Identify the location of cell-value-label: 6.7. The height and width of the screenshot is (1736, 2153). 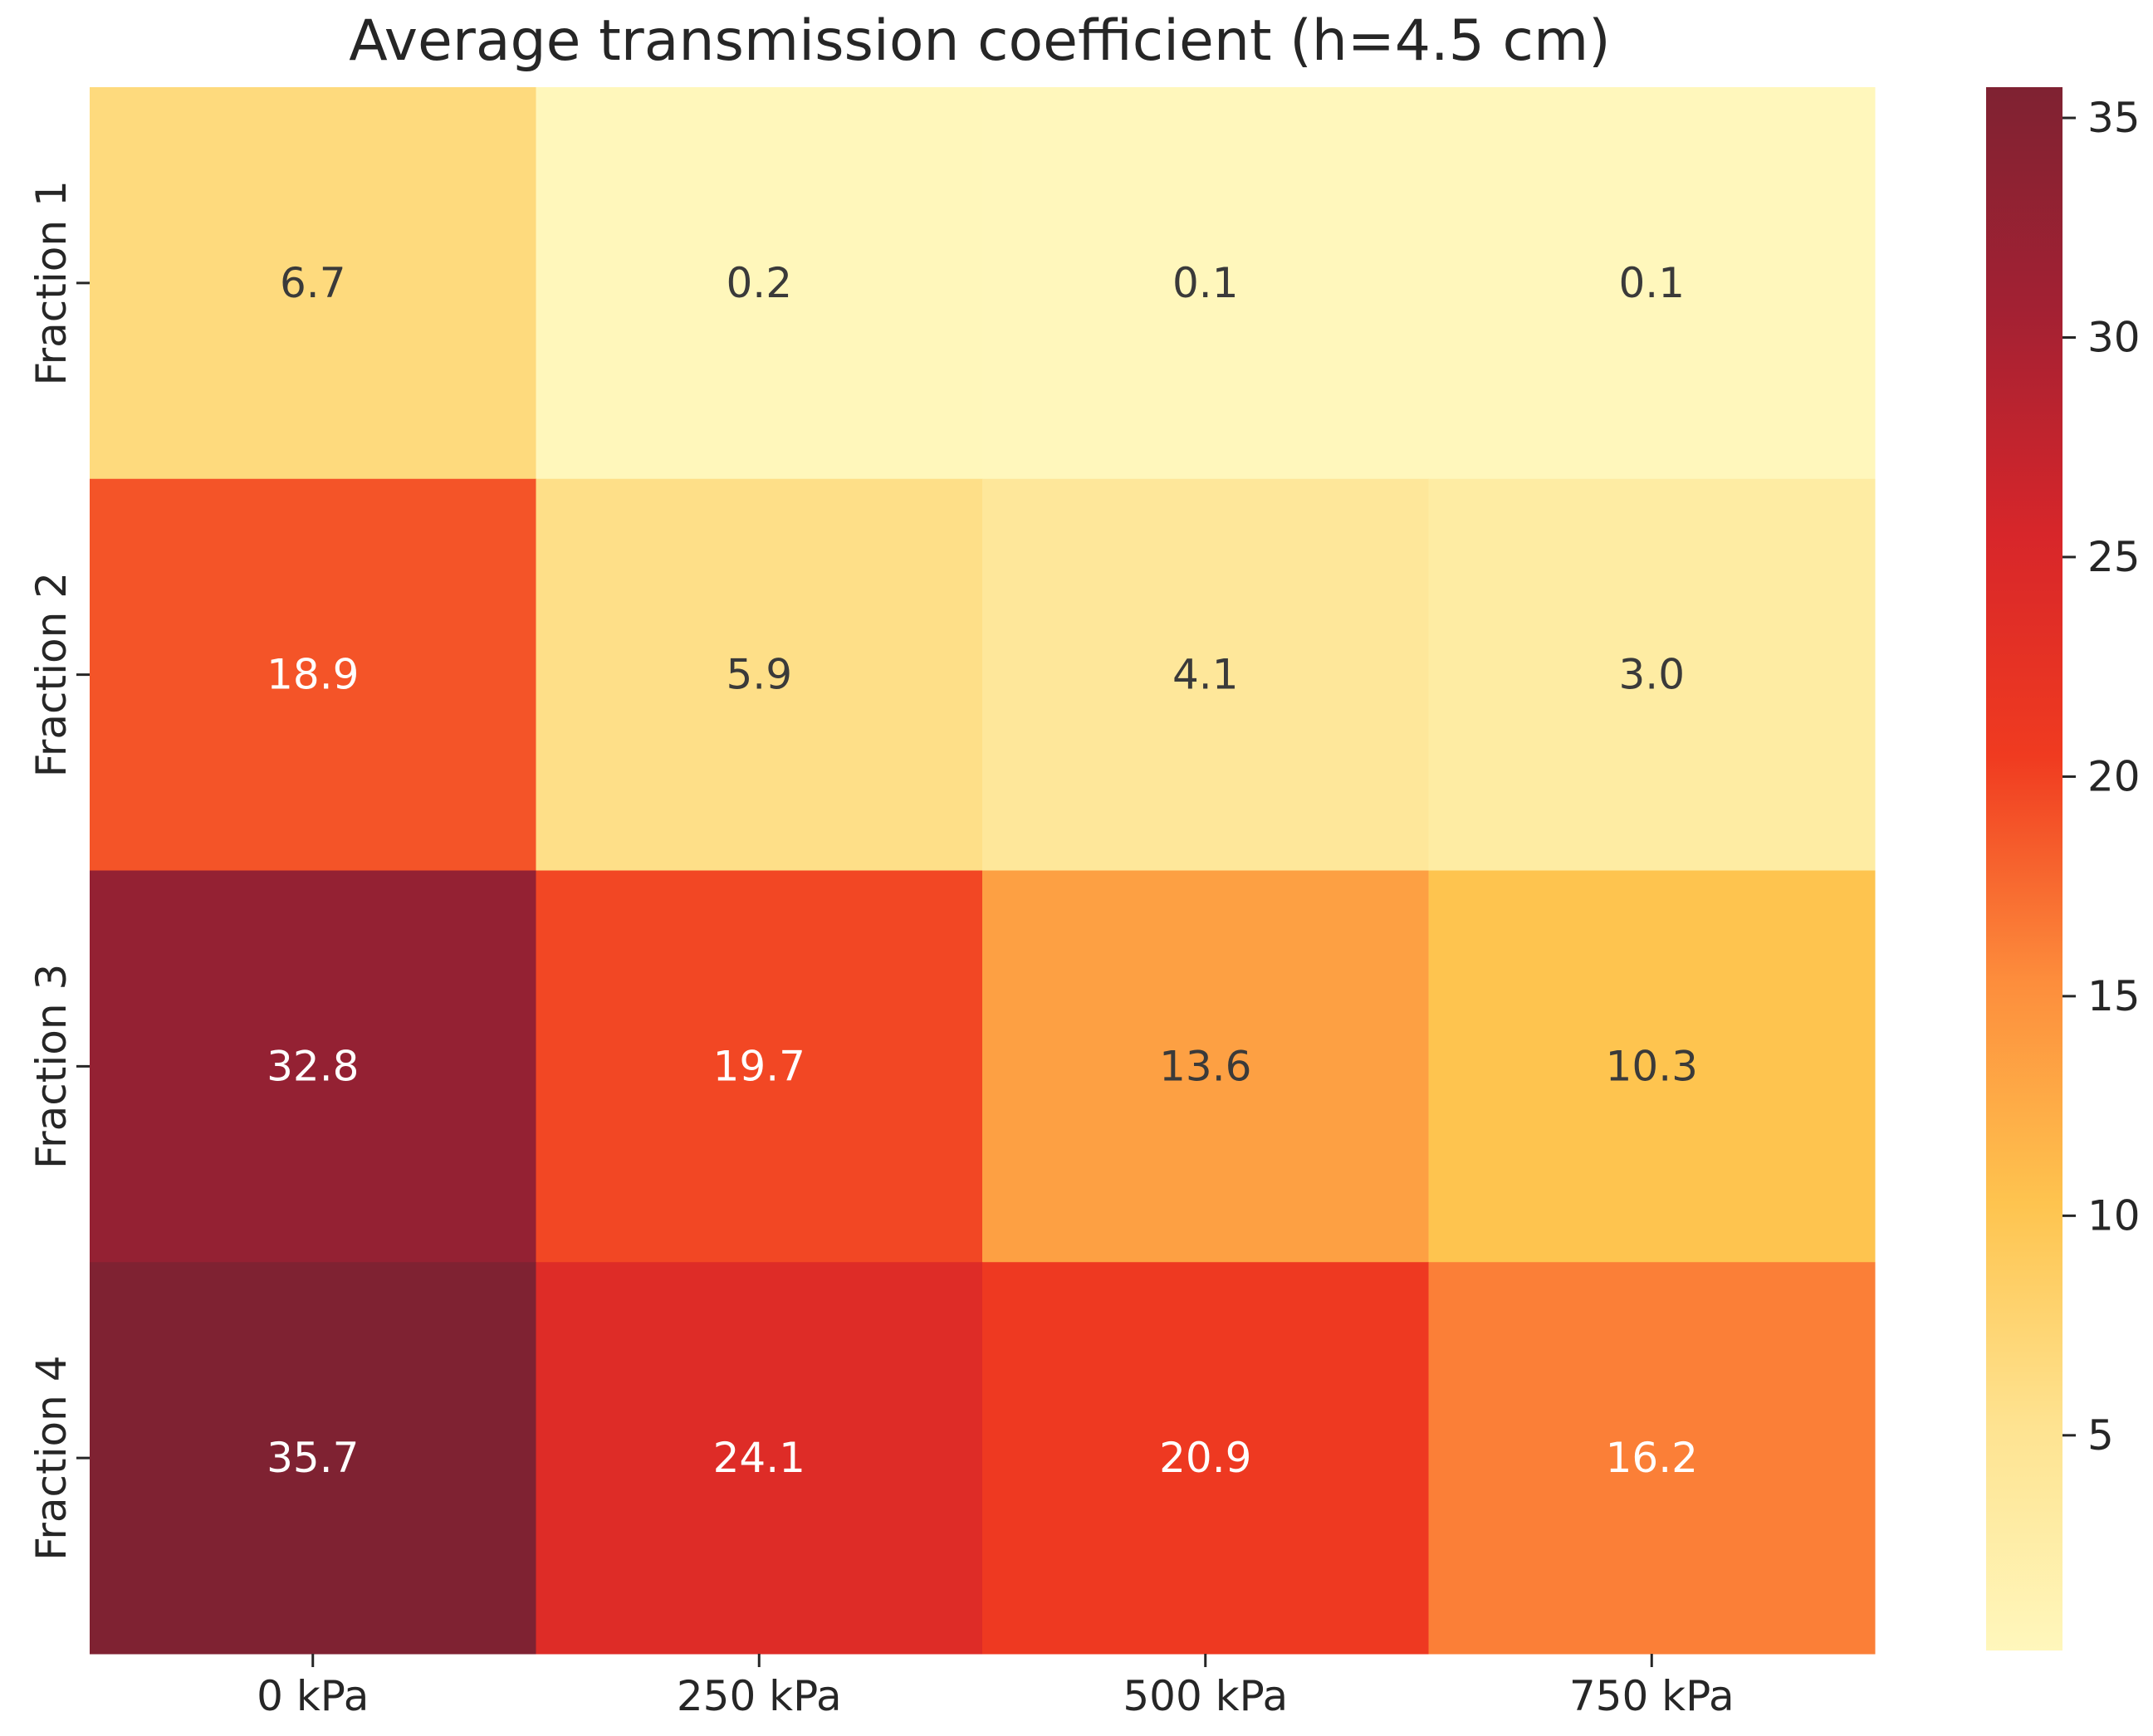
(313, 283).